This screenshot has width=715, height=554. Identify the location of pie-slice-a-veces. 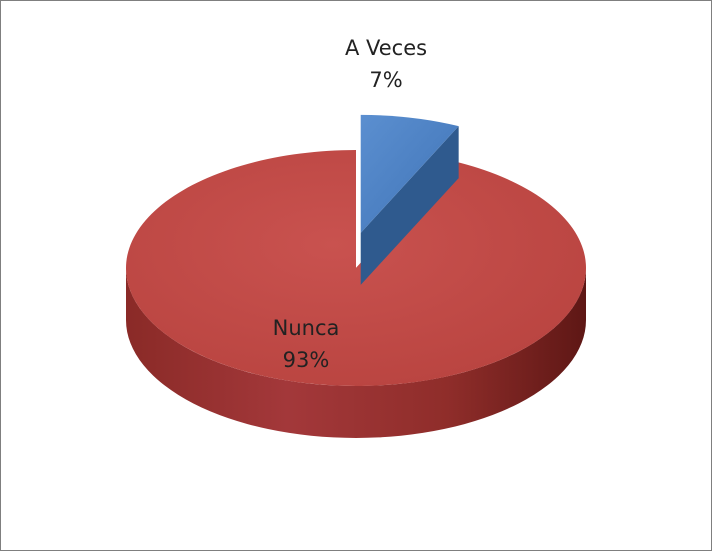
(409, 199).